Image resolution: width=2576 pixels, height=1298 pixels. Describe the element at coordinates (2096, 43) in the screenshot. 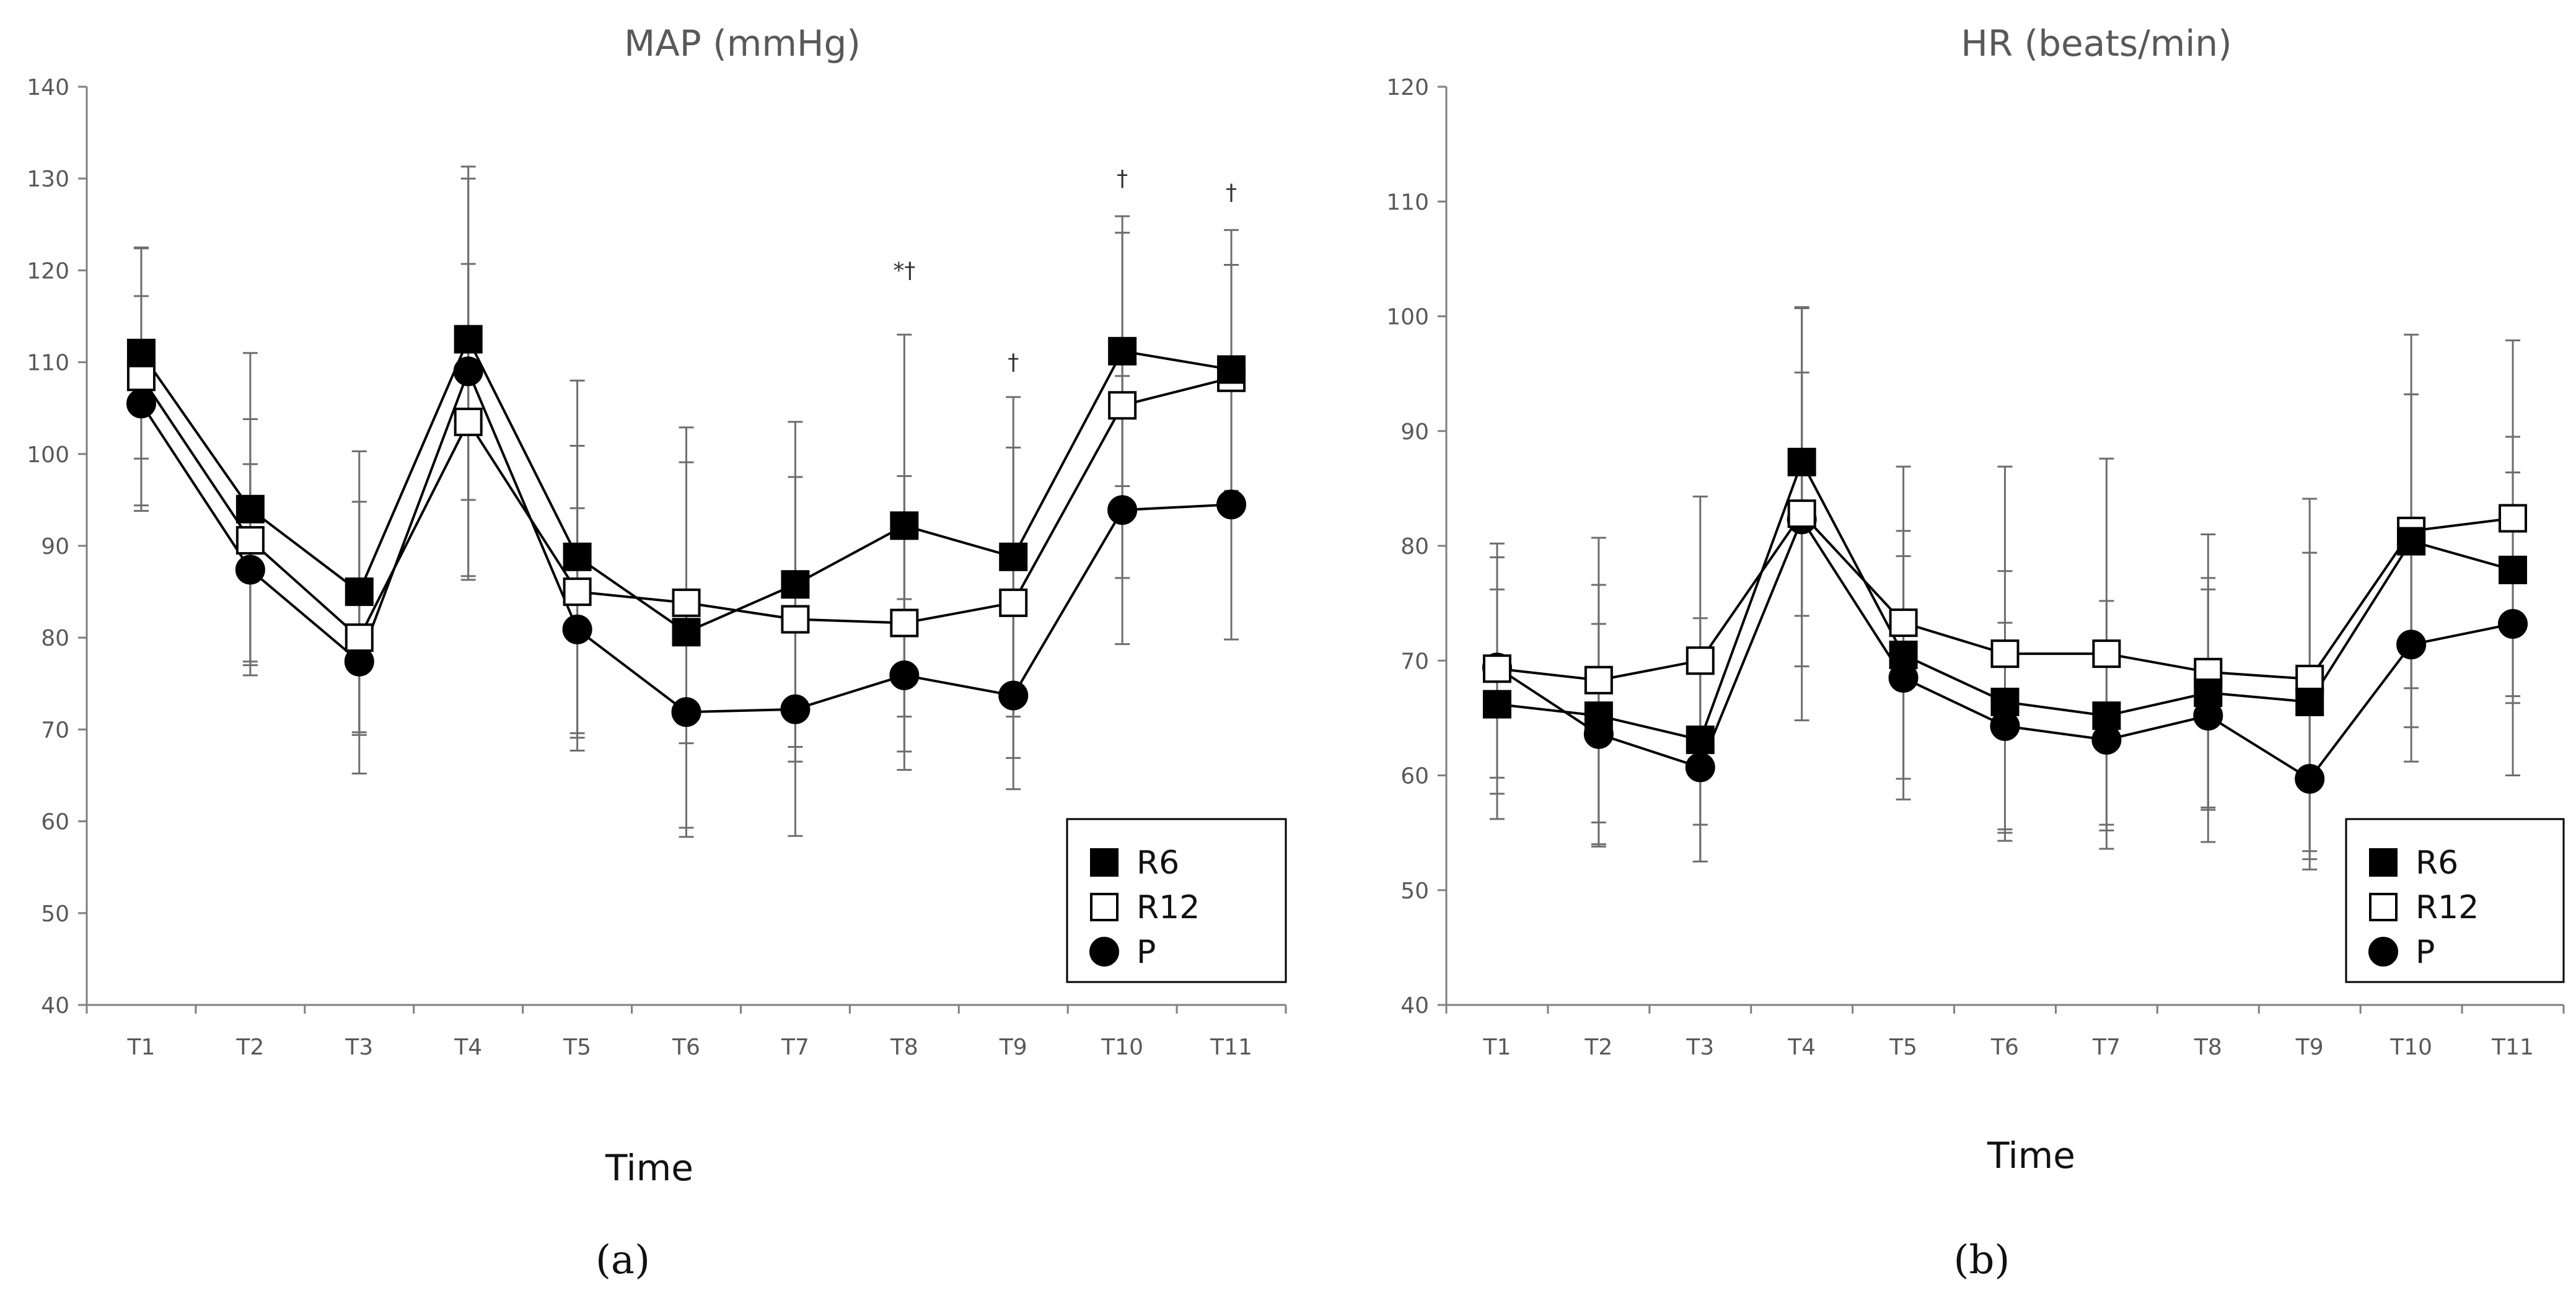

I see `chart-title: HR (beats/min)` at that location.